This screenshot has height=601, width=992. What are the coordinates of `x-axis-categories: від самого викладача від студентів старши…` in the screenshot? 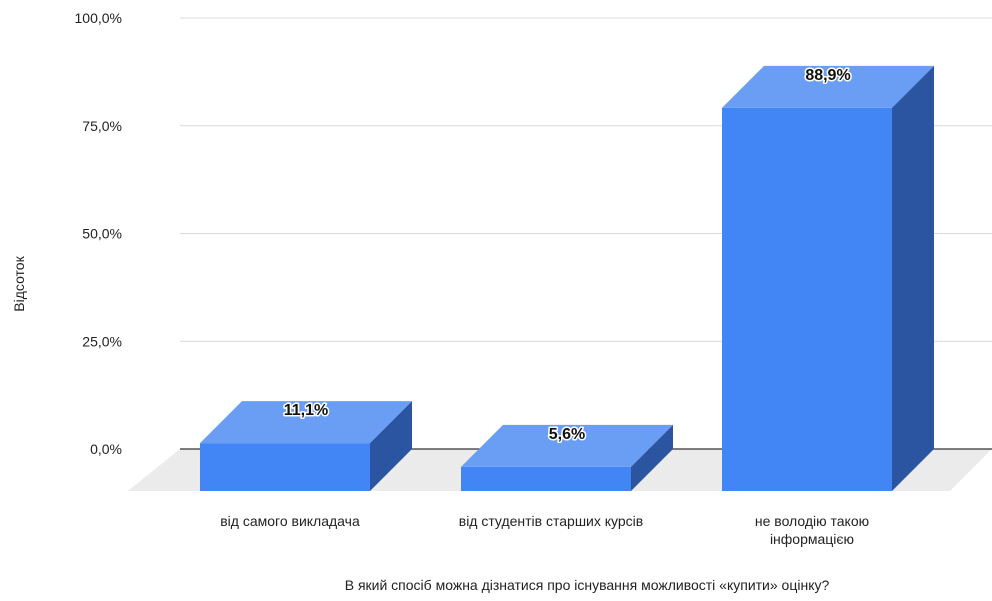 It's located at (544, 530).